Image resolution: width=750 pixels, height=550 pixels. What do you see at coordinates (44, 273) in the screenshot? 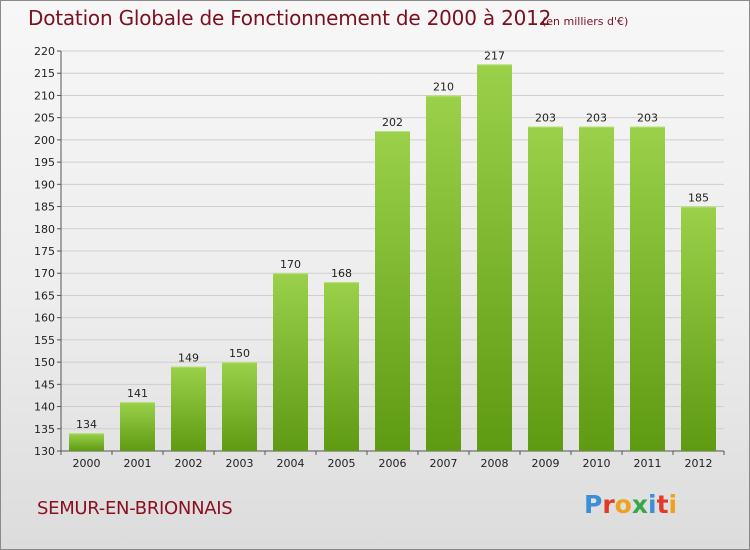
I see `y-tick-label: 170` at bounding box center [44, 273].